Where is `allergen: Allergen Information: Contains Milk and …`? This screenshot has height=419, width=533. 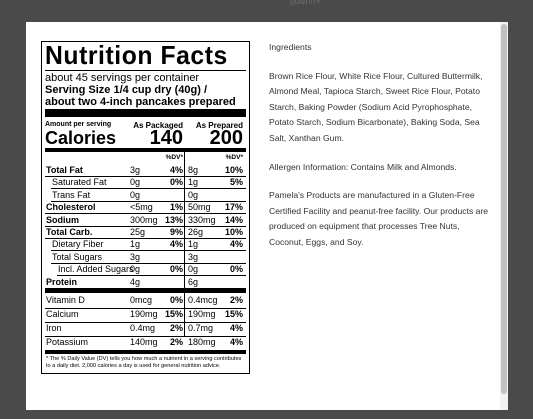
allergen: Allergen Information: Contains Milk and … is located at coordinates (363, 166).